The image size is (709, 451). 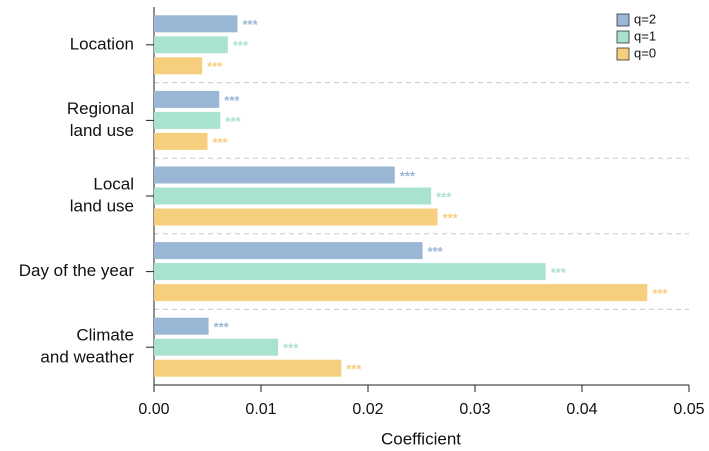 I want to click on legend-label: q=1, so click(x=645, y=35).